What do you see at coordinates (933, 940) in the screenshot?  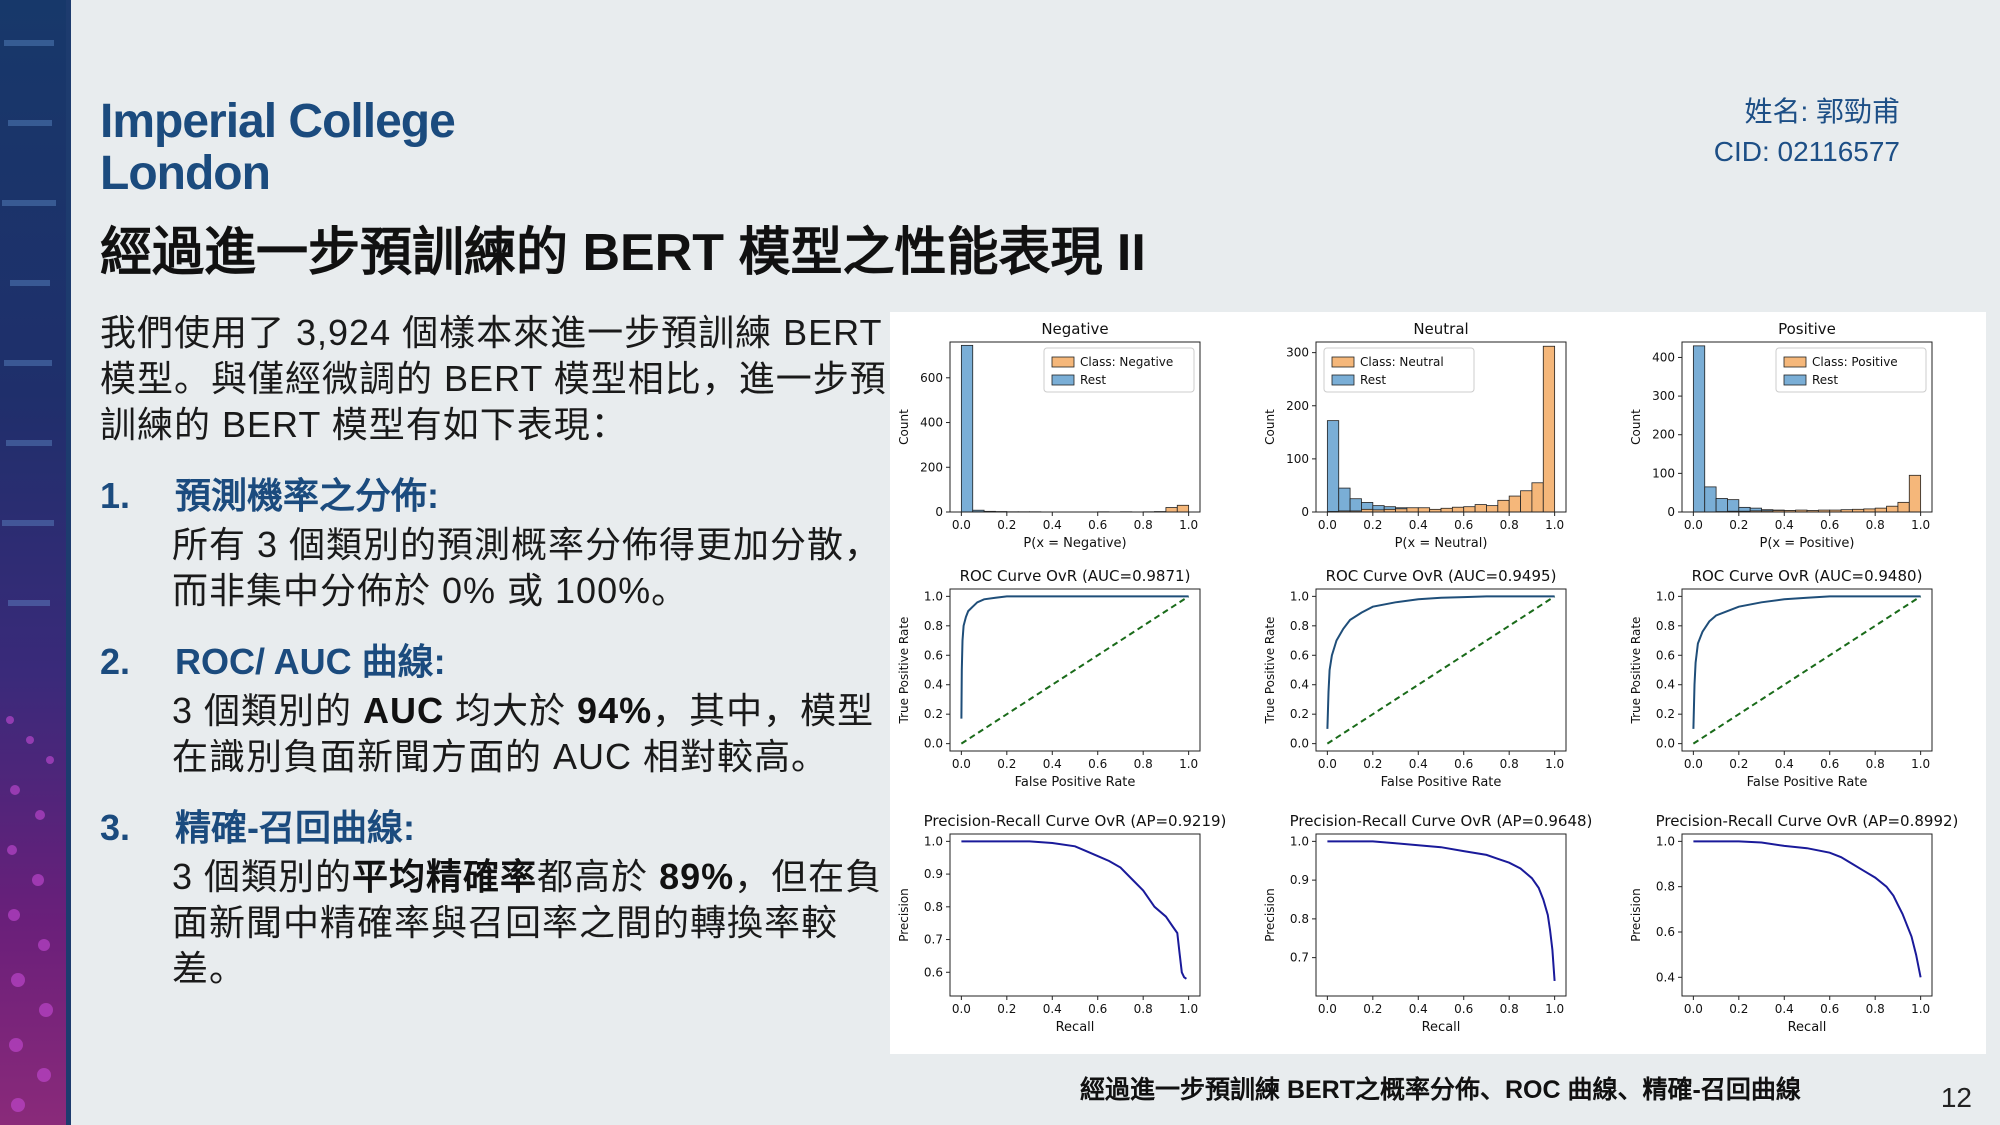 I see `y-tick-label: 0.7` at bounding box center [933, 940].